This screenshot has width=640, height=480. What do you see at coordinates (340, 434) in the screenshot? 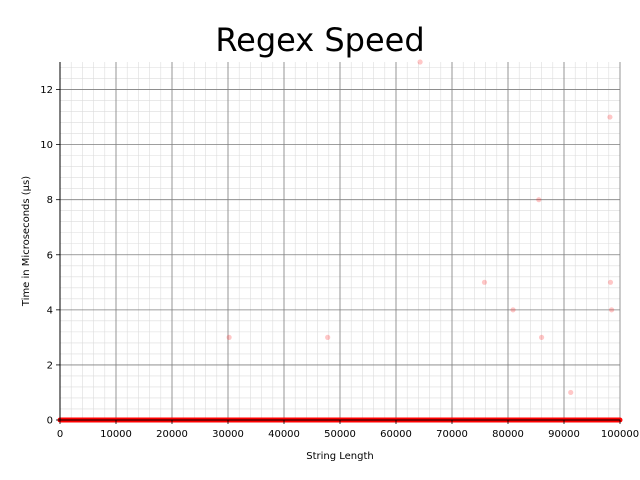
I see `x-tick-label: 50000` at bounding box center [340, 434].